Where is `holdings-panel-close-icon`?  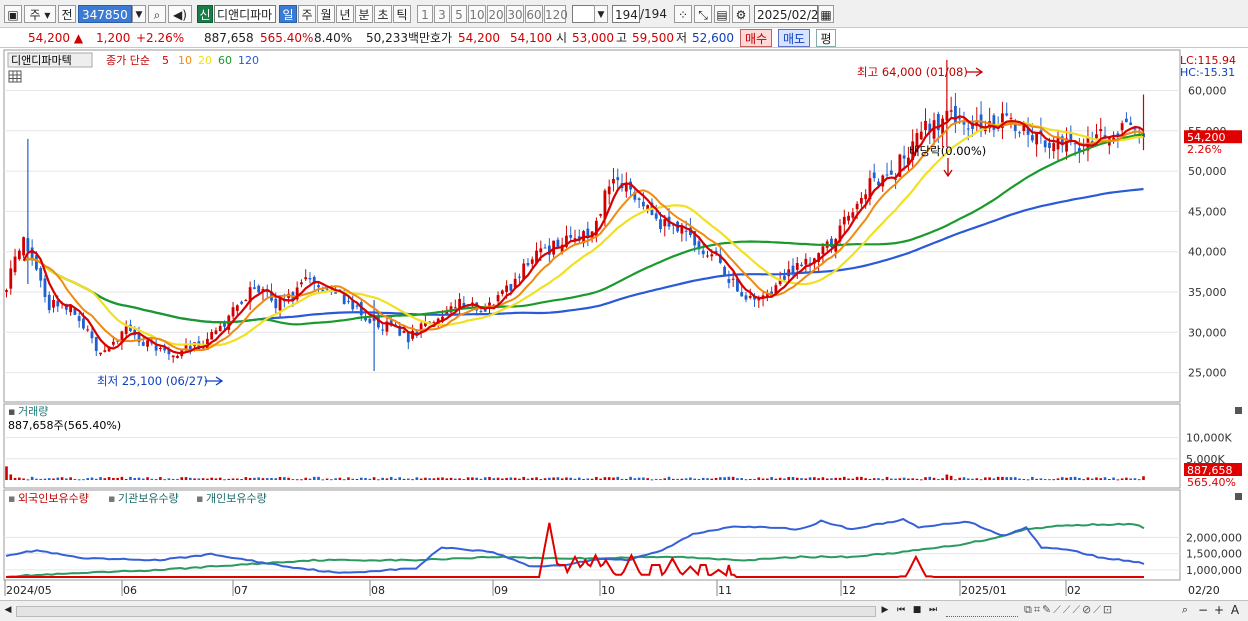 holdings-panel-close-icon is located at coordinates (1238, 496).